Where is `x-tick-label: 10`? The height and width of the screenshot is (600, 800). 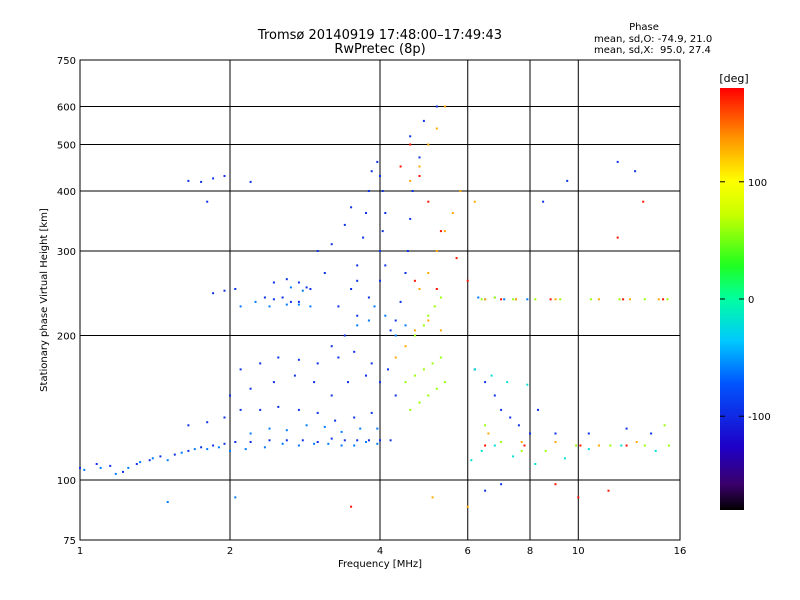 x-tick-label: 10 is located at coordinates (578, 551).